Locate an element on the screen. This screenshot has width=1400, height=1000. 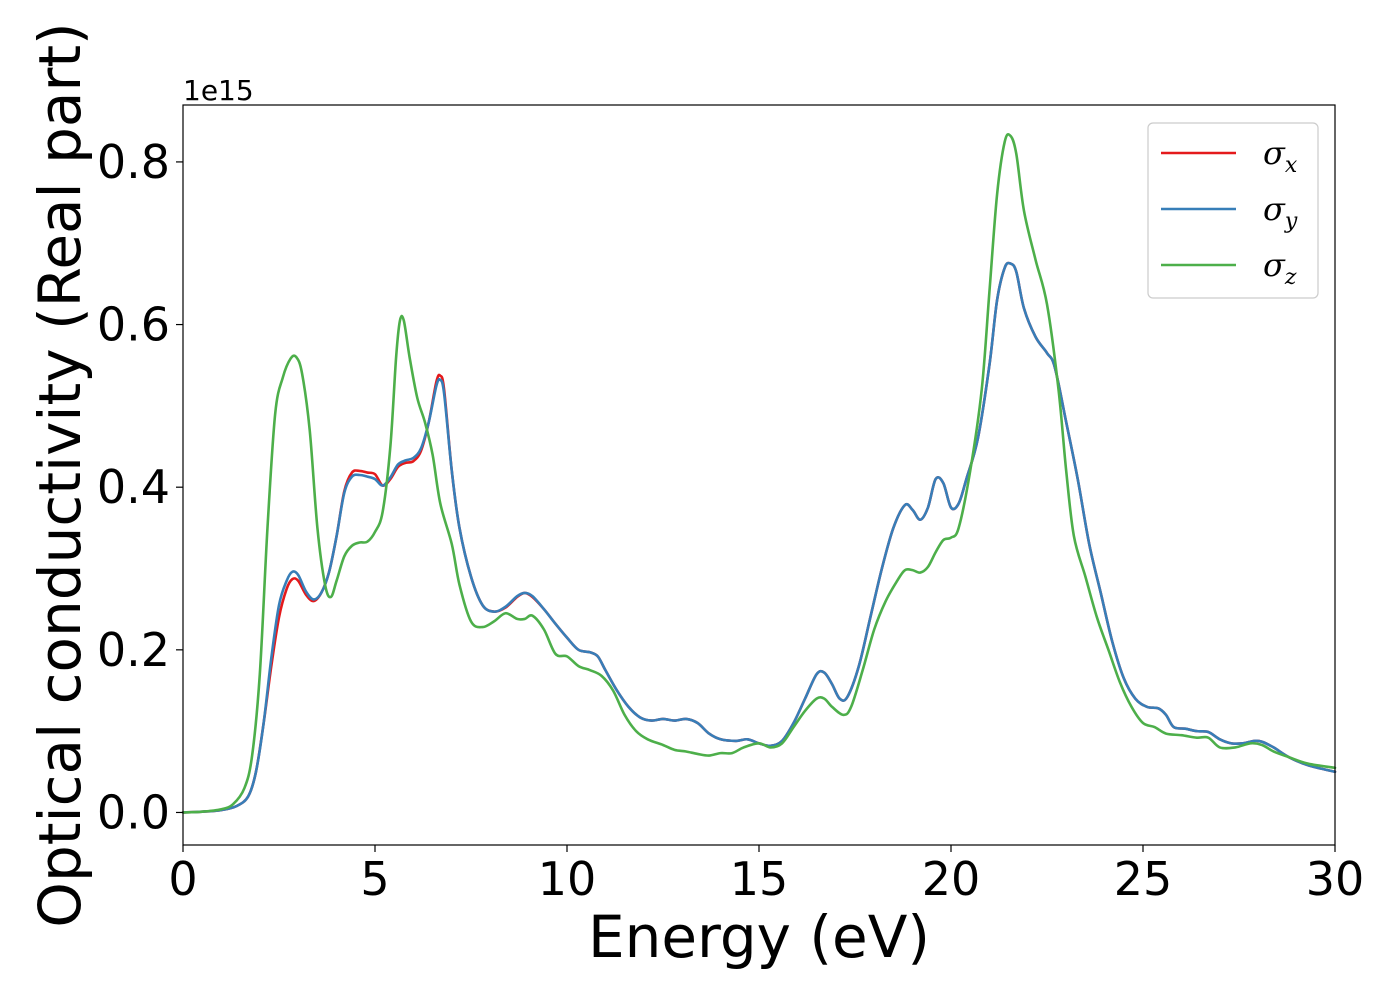
x-tick-label: 30 is located at coordinates (1335, 879).